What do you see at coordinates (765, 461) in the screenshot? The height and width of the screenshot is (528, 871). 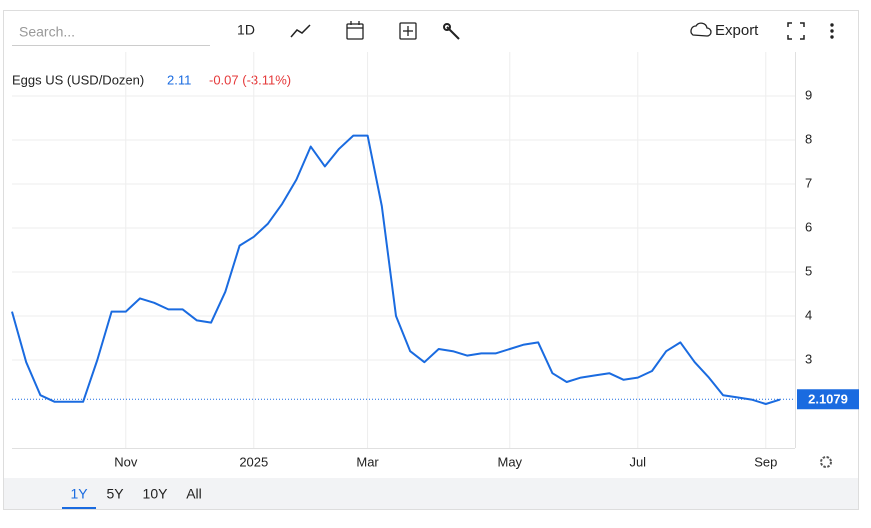 I see `x-tick-label: Sep` at bounding box center [765, 461].